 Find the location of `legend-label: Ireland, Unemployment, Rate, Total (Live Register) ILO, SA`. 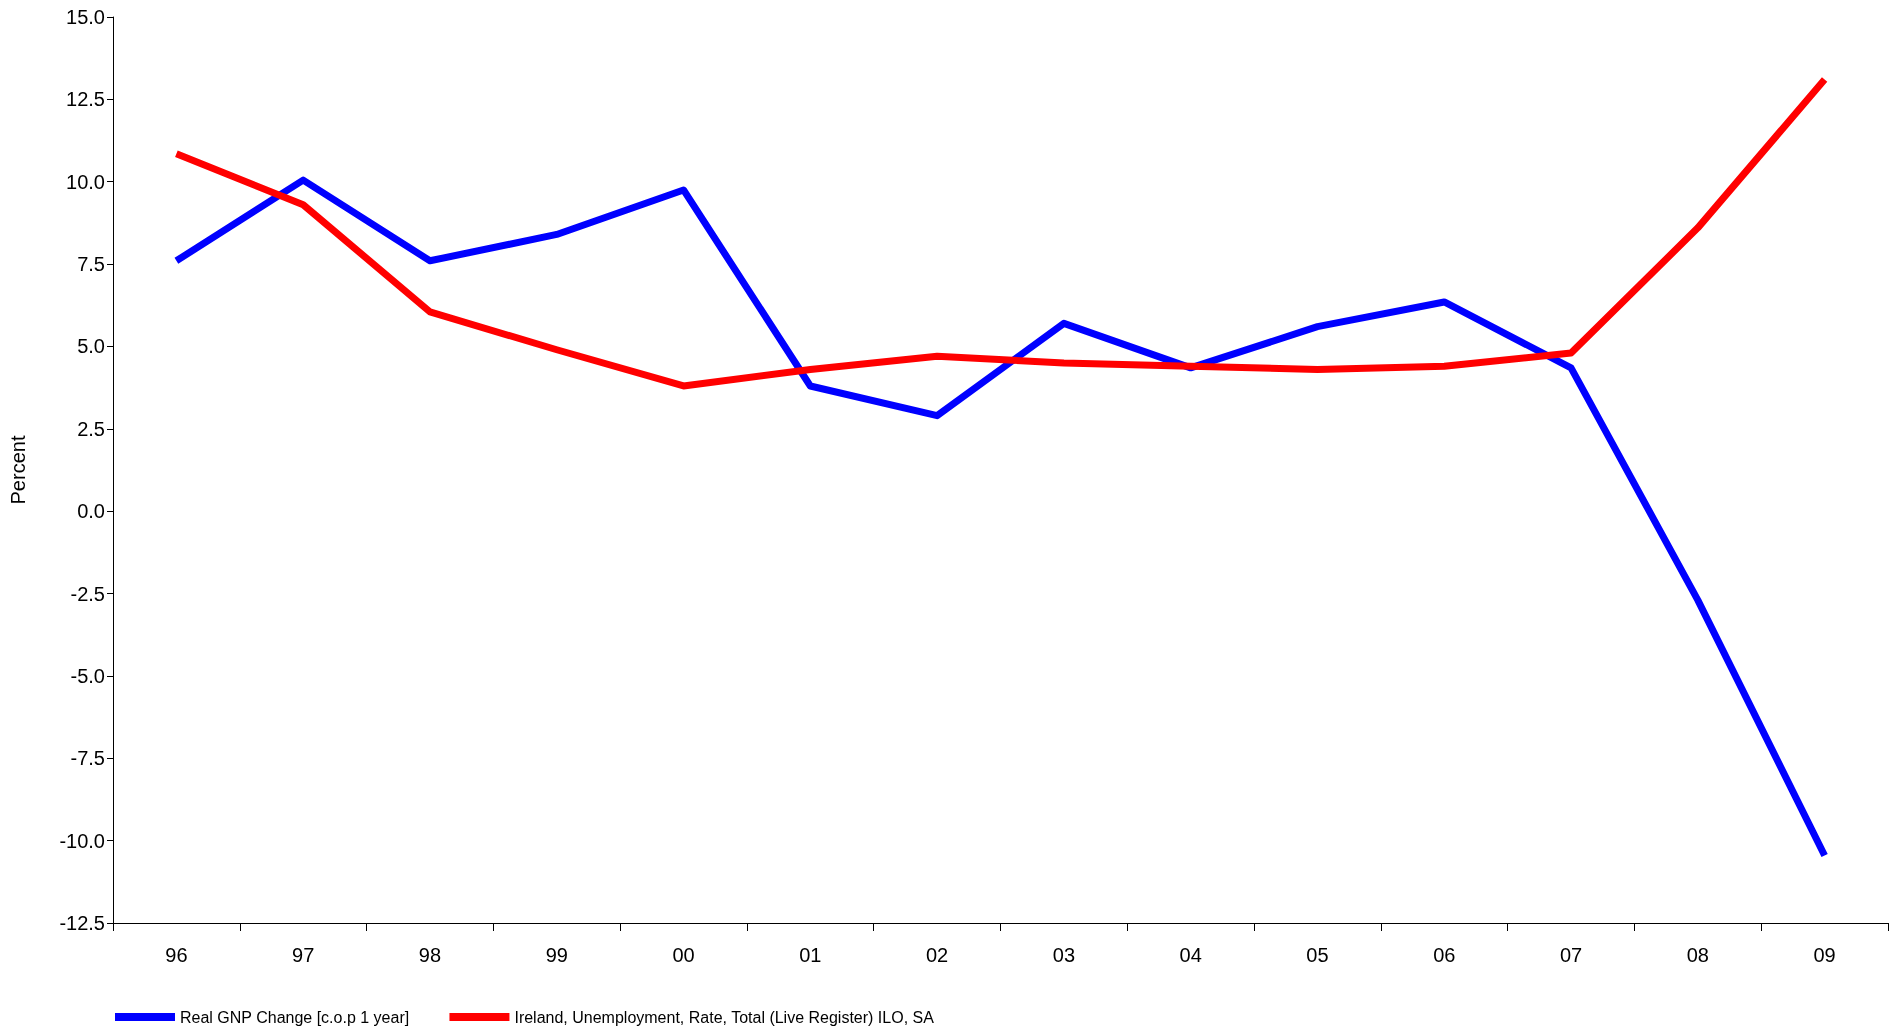

legend-label: Ireland, Unemployment, Rate, Total (Live Register) ILO, SA is located at coordinates (724, 1017).